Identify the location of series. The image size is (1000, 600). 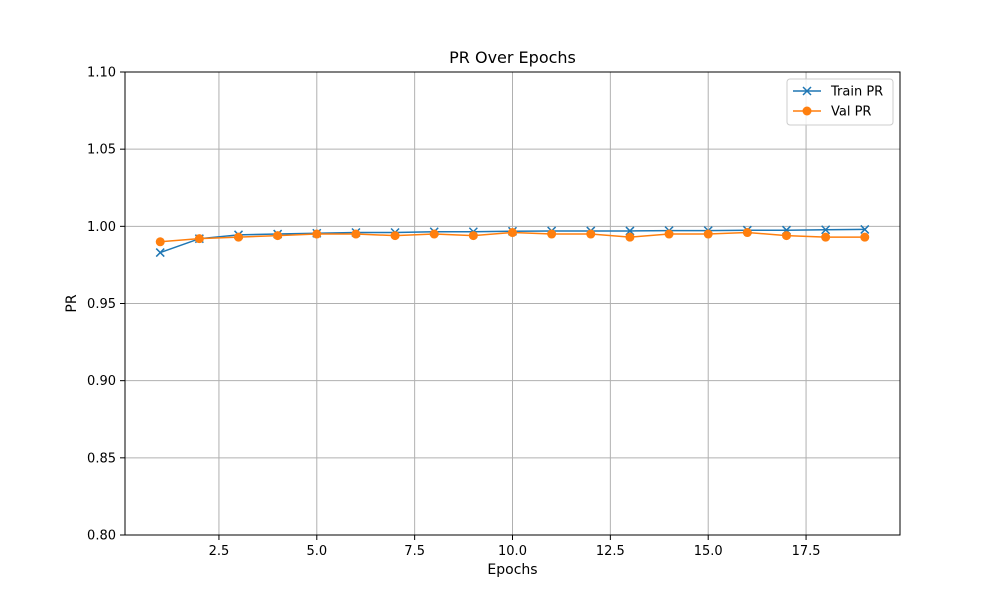
(512, 241).